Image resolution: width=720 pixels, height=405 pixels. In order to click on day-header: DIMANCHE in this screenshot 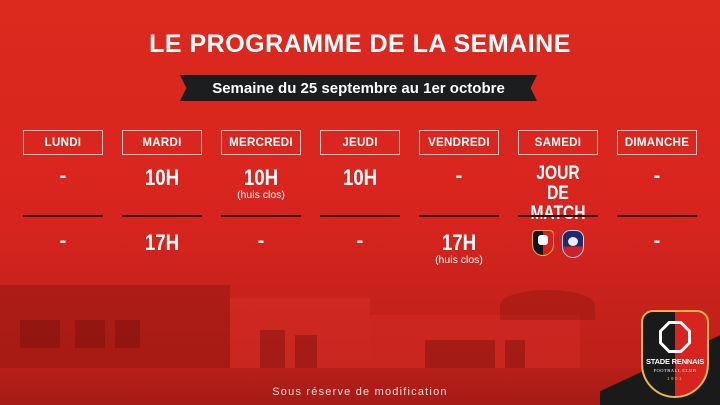, I will do `click(657, 142)`.